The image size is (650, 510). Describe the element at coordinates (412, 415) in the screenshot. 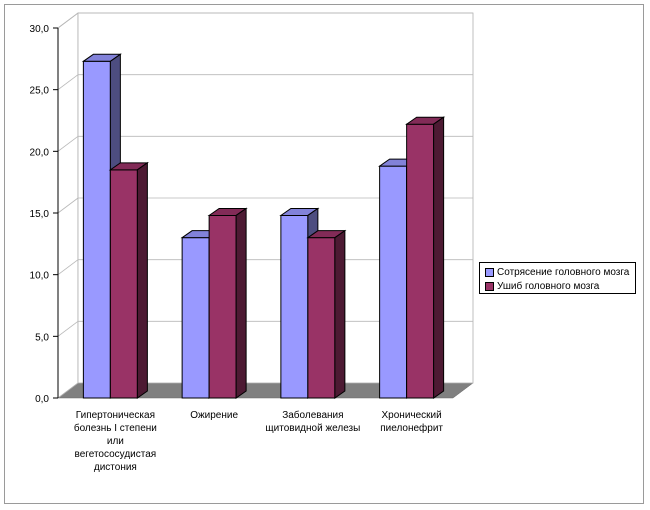

I see `x-tick-label-line: Хронический` at that location.